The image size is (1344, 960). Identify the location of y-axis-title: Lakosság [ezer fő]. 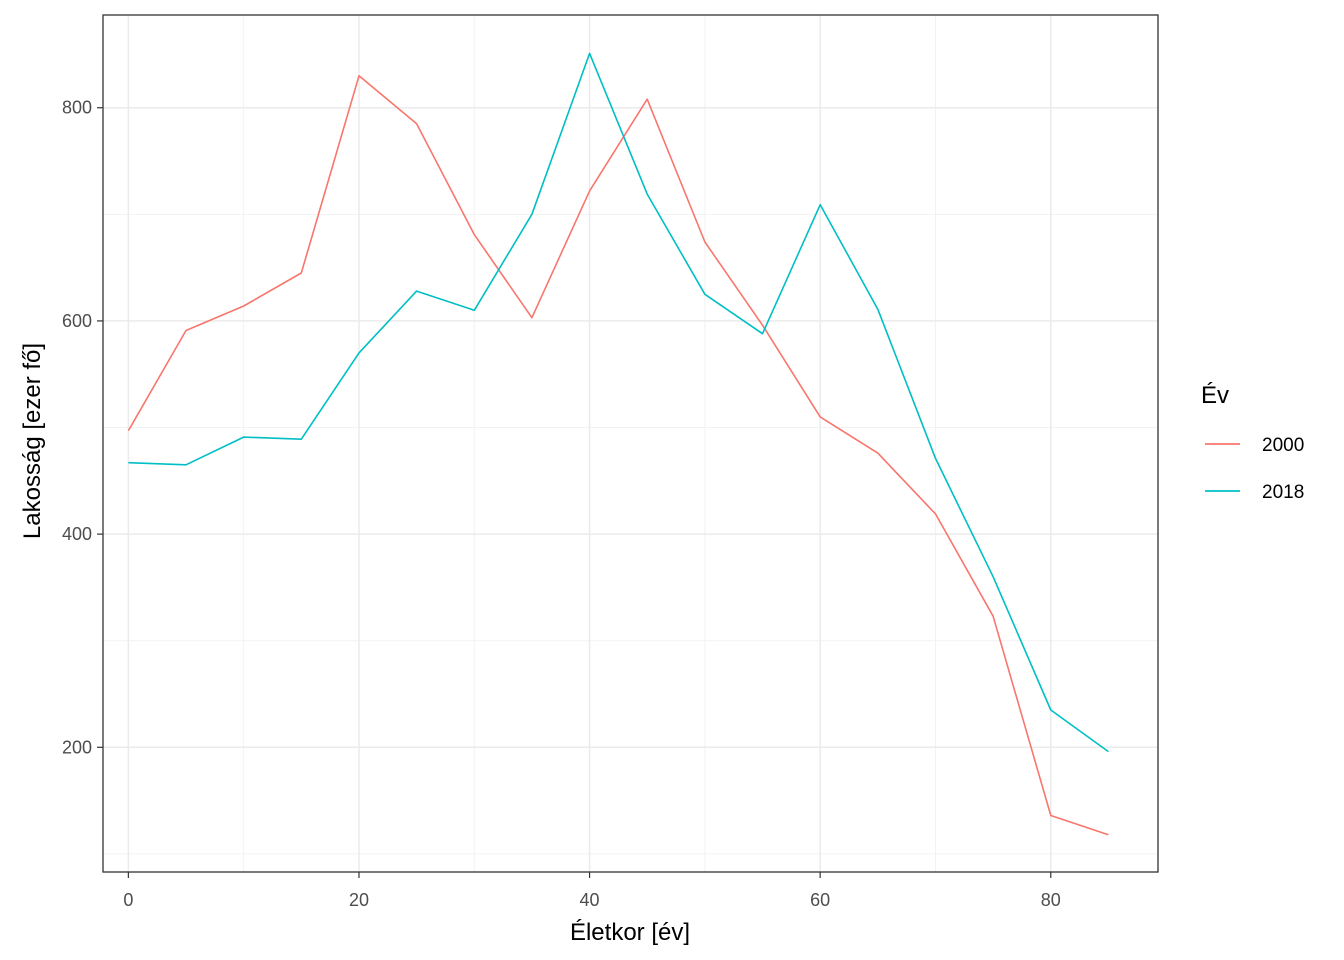
(32, 441).